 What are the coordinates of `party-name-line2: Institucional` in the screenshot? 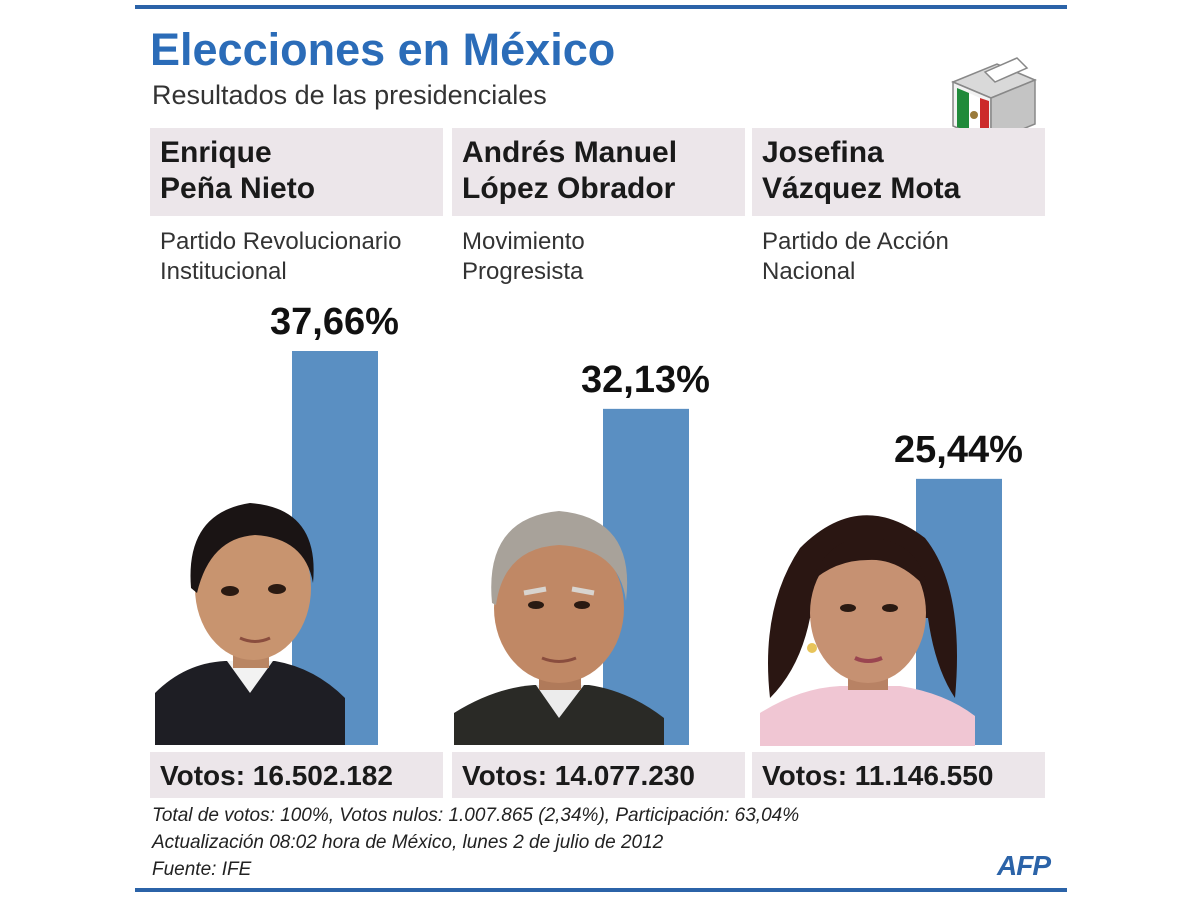 It's located at (223, 271).